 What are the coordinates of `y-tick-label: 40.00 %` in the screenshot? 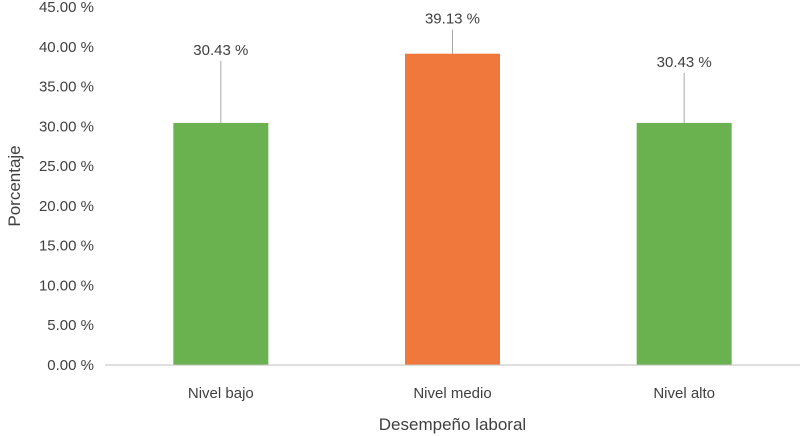 It's located at (66, 47).